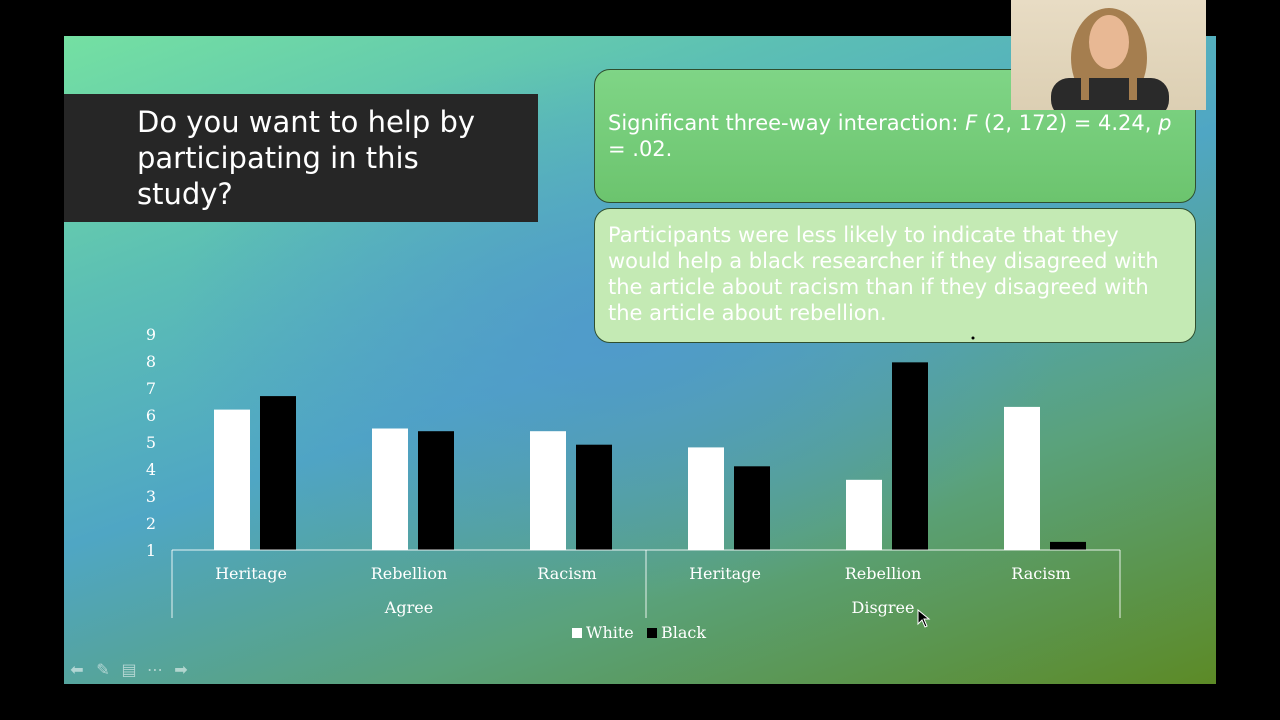  I want to click on presenter-video, so click(1110, 59).